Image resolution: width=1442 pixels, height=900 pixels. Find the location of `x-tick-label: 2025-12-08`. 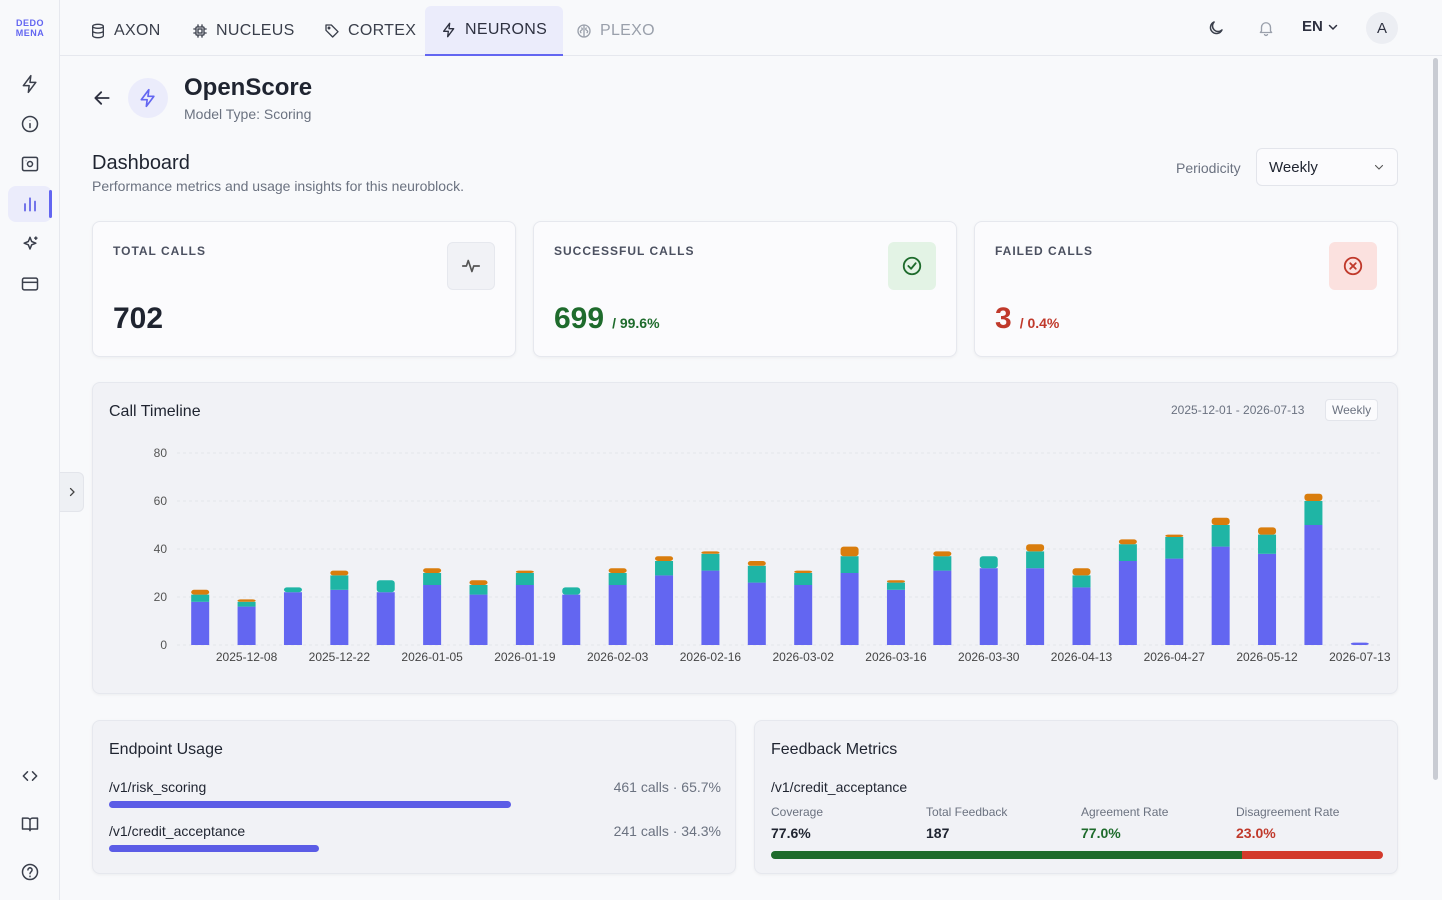

x-tick-label: 2025-12-08 is located at coordinates (247, 657).